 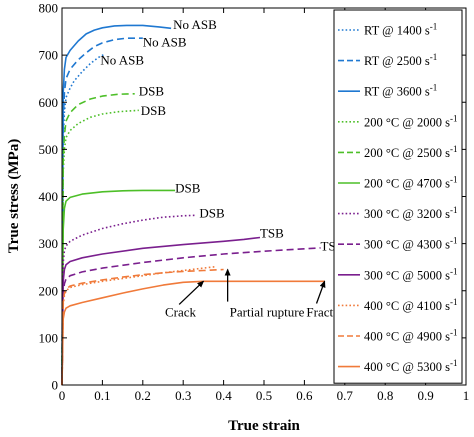 What do you see at coordinates (400, 91) in the screenshot?
I see `legend-entry: RT @ 3600 s-1` at bounding box center [400, 91].